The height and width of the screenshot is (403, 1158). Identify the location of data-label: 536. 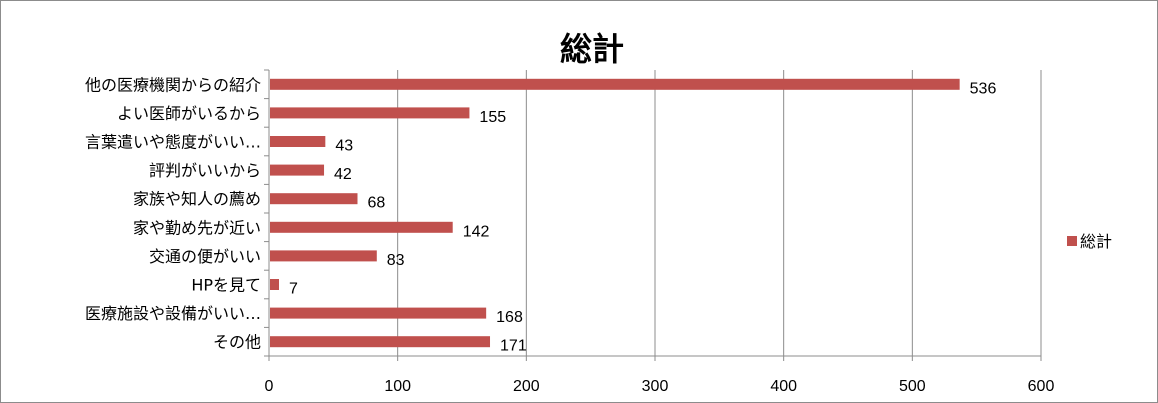
(983, 88).